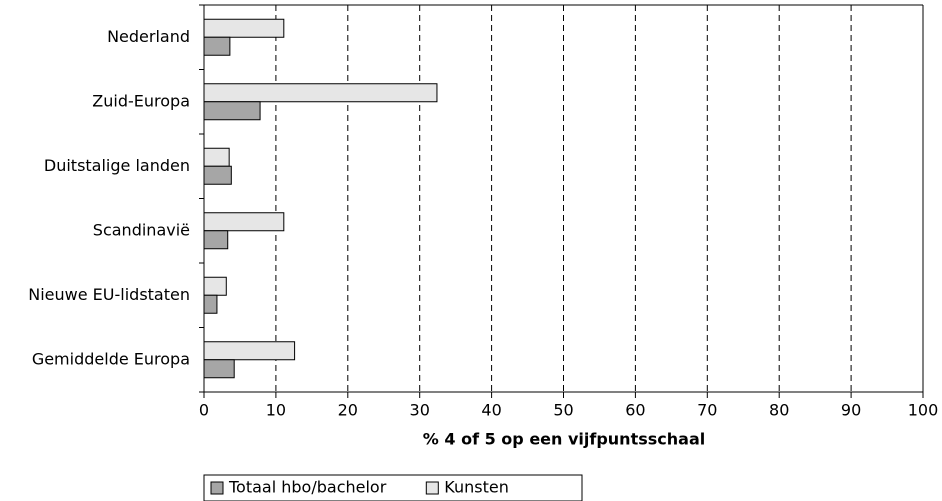  I want to click on x-tick-label: 20, so click(348, 410).